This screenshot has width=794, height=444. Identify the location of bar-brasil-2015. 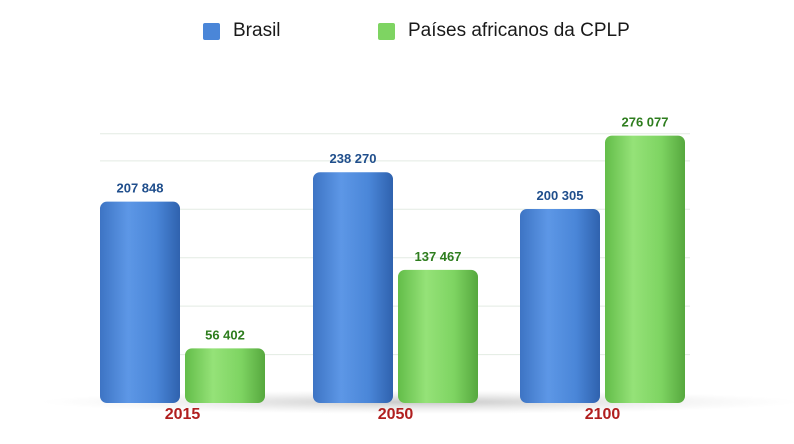
(140, 302).